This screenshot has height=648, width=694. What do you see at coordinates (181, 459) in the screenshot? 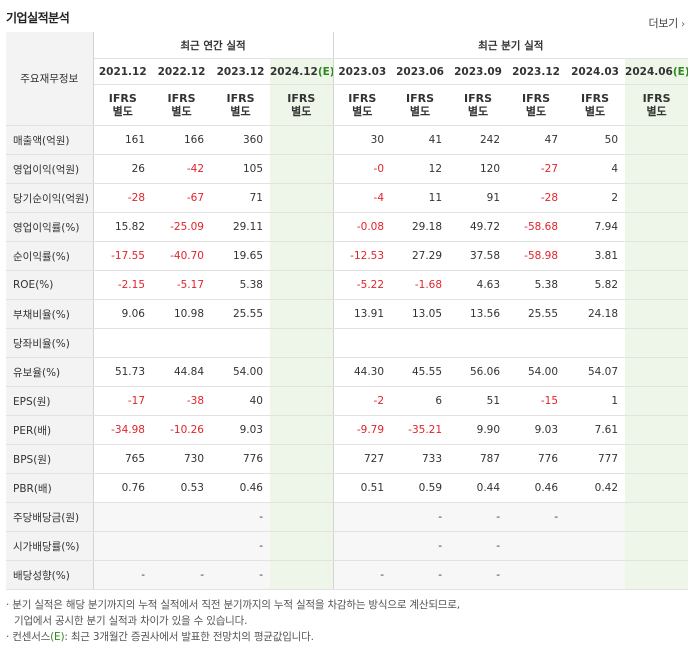
I see `table-cell: 730` at bounding box center [181, 459].